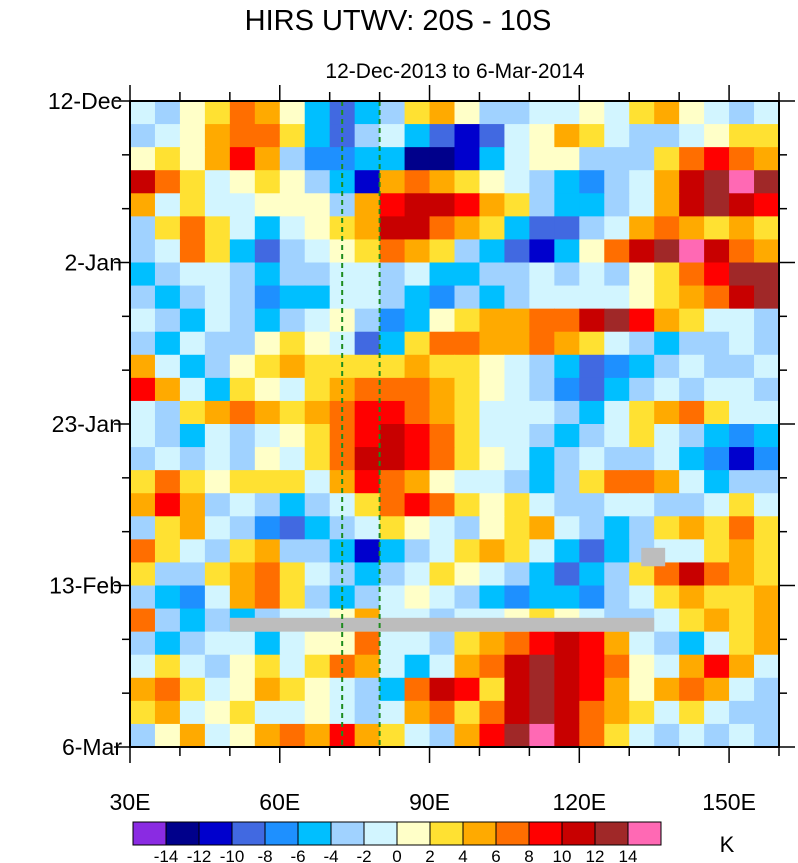 This screenshot has width=798, height=863. Describe the element at coordinates (628, 855) in the screenshot. I see `colorbar-label: 14` at that location.